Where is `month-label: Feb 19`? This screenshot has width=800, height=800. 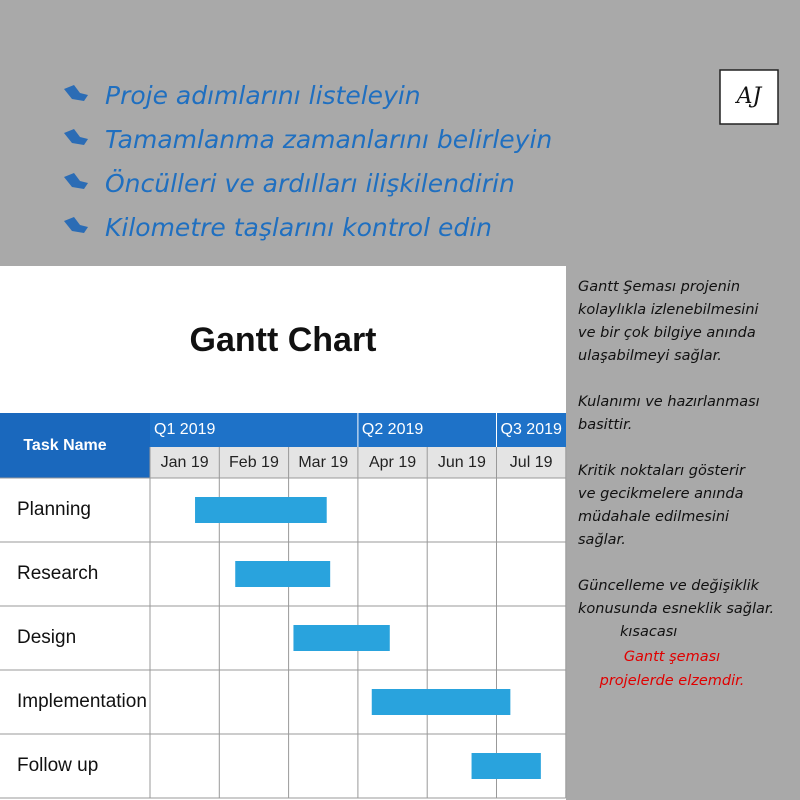
month-label: Feb 19 is located at coordinates (254, 462).